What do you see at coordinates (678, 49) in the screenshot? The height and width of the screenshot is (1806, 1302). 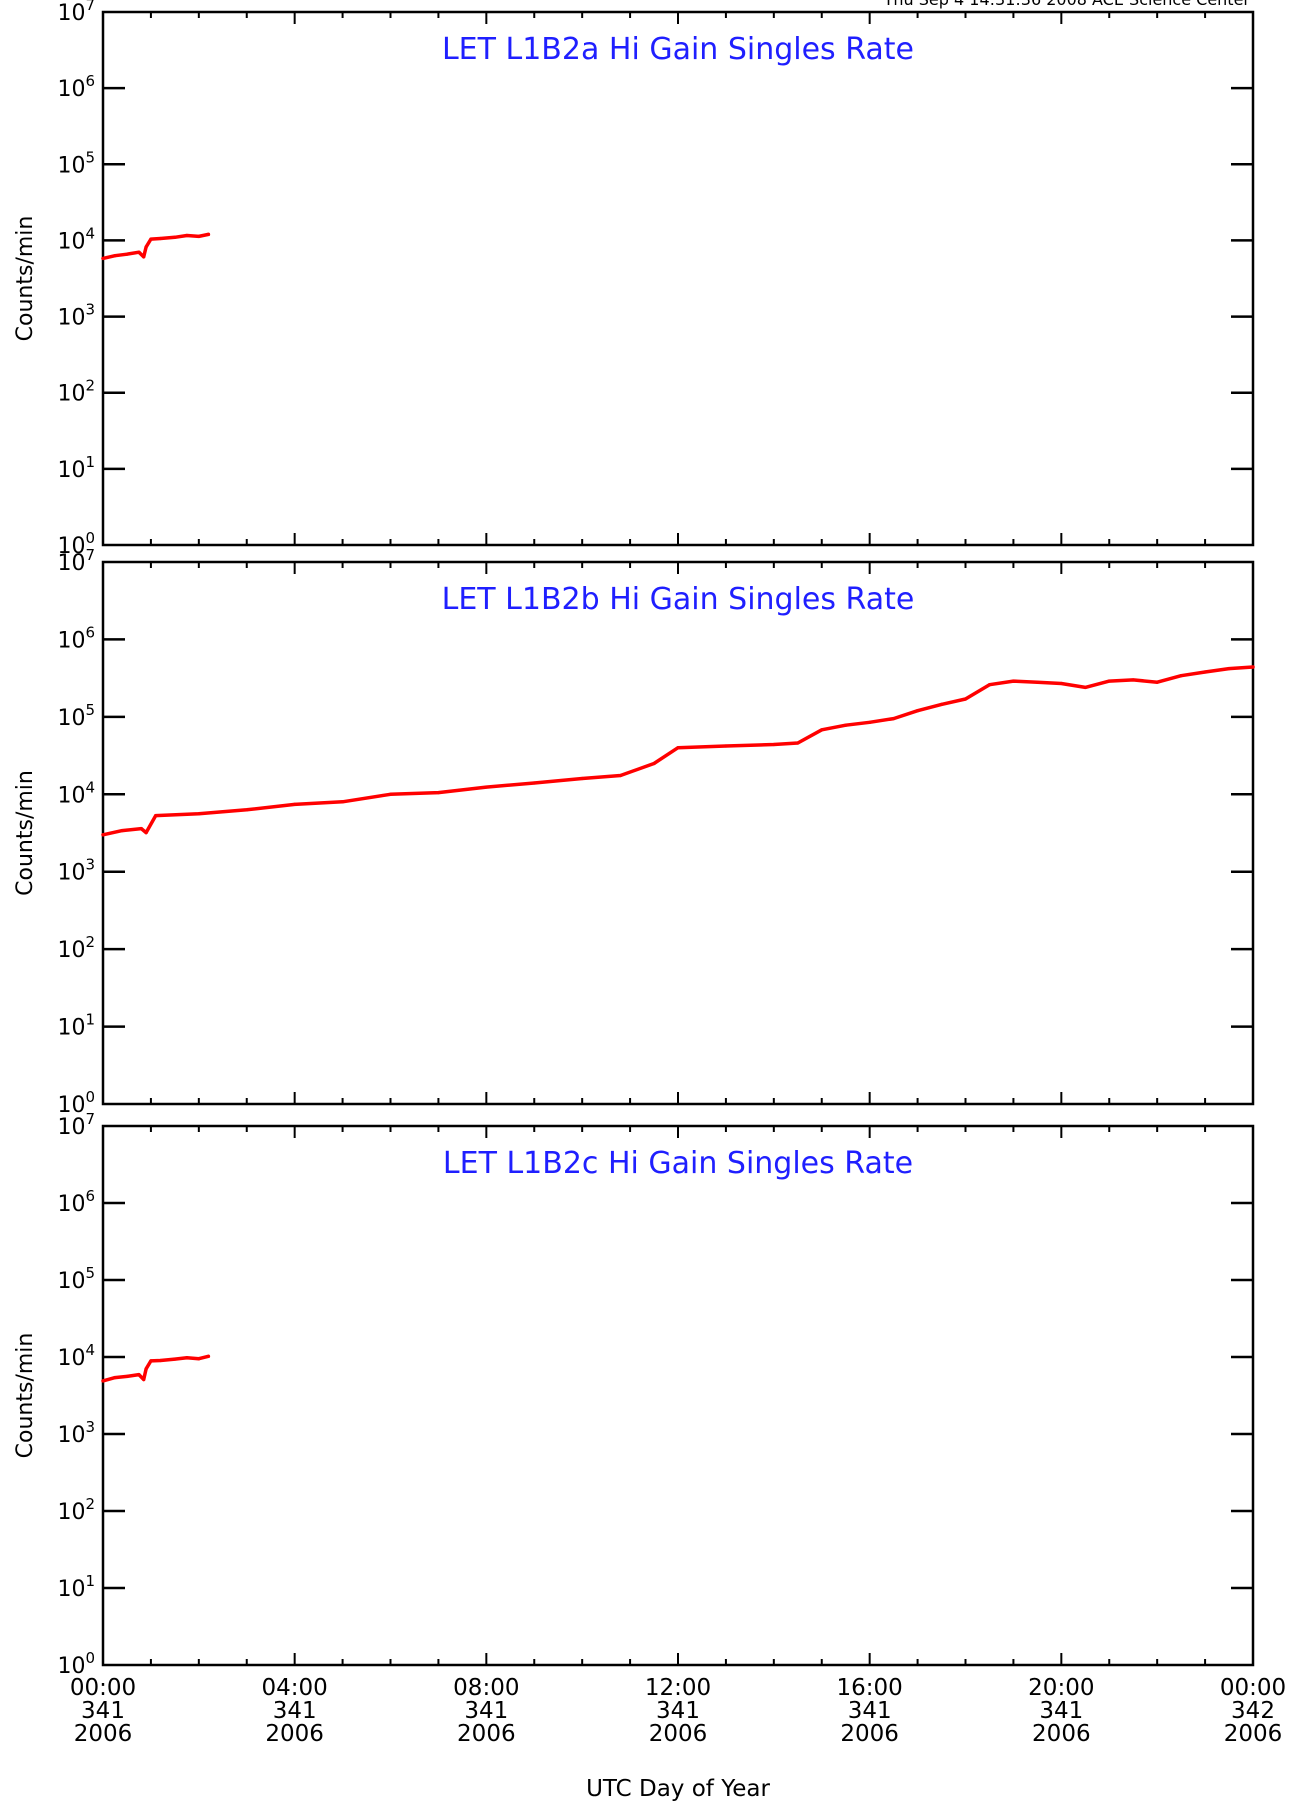 I see `chart-title: LET L1B2a Hi Gain Singles Rate` at bounding box center [678, 49].